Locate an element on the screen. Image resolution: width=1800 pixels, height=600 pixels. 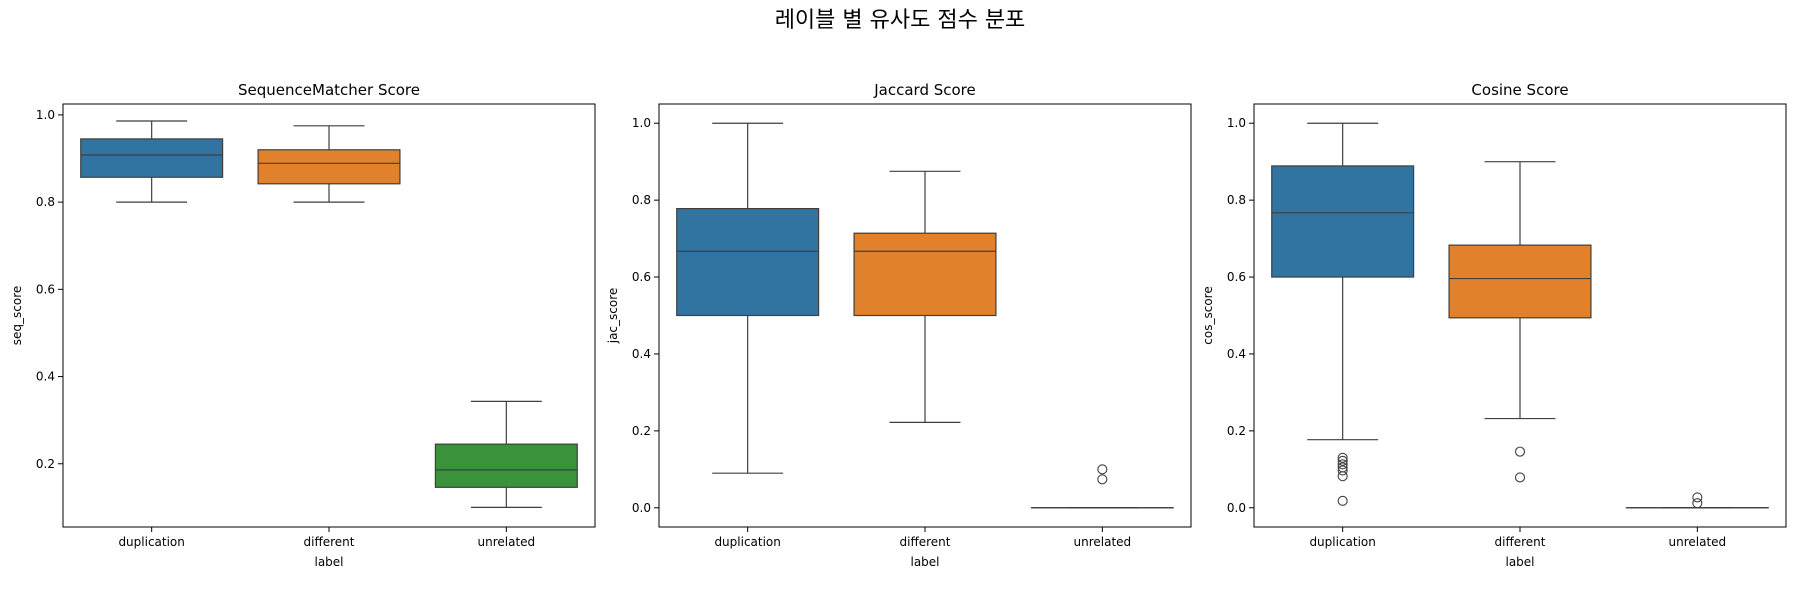
y-axis-label: seq_score is located at coordinates (17, 316).